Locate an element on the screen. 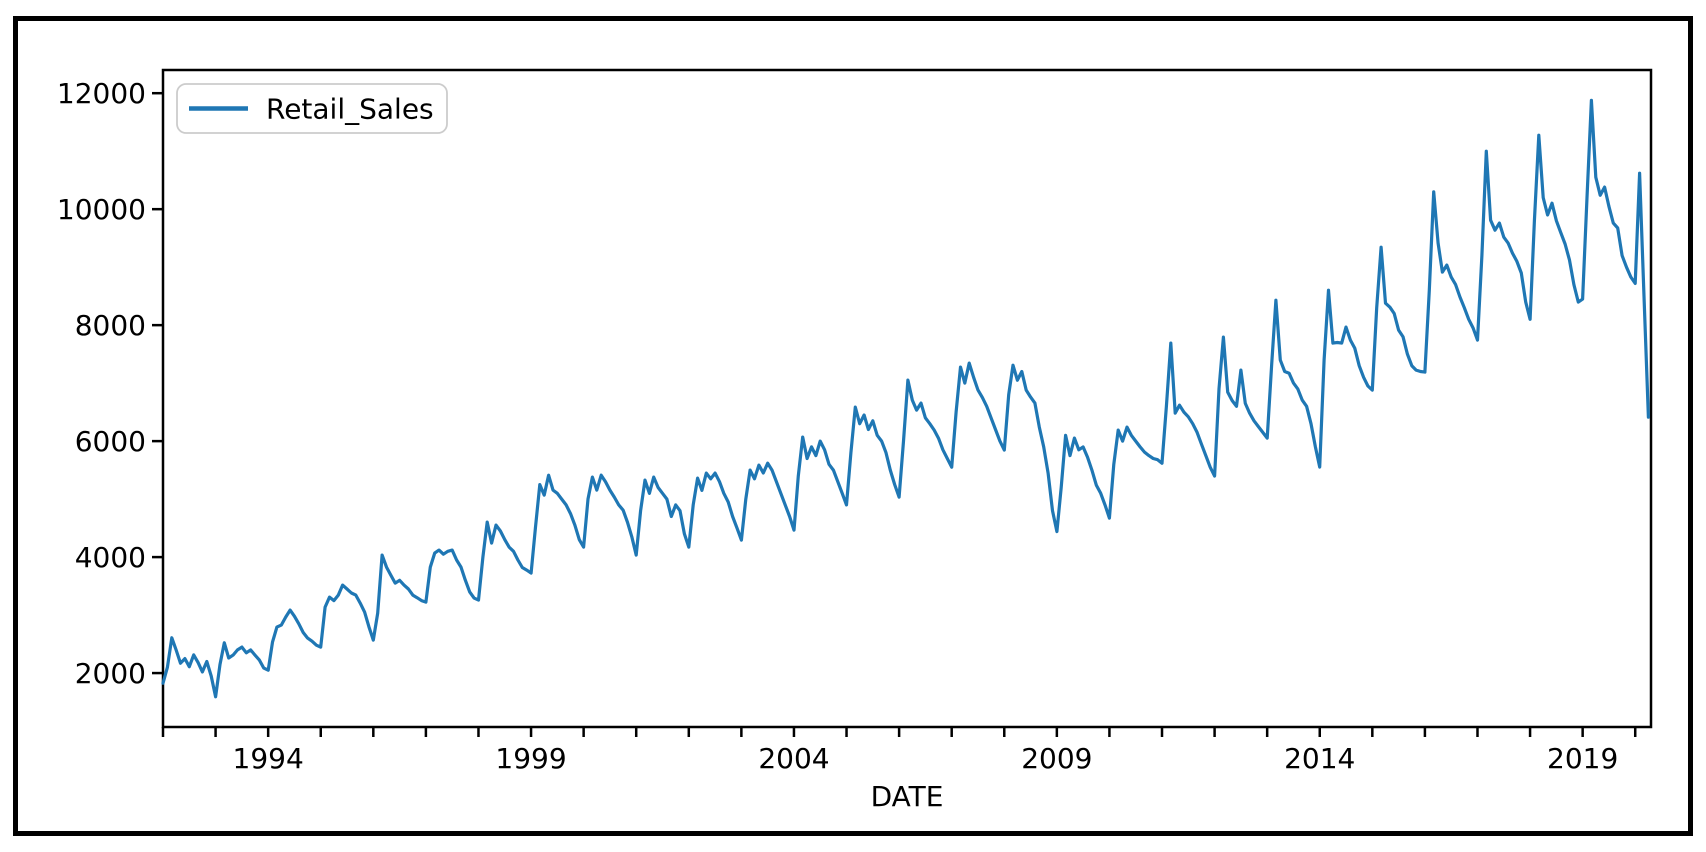  x-axis-ticks is located at coordinates (899, 732).